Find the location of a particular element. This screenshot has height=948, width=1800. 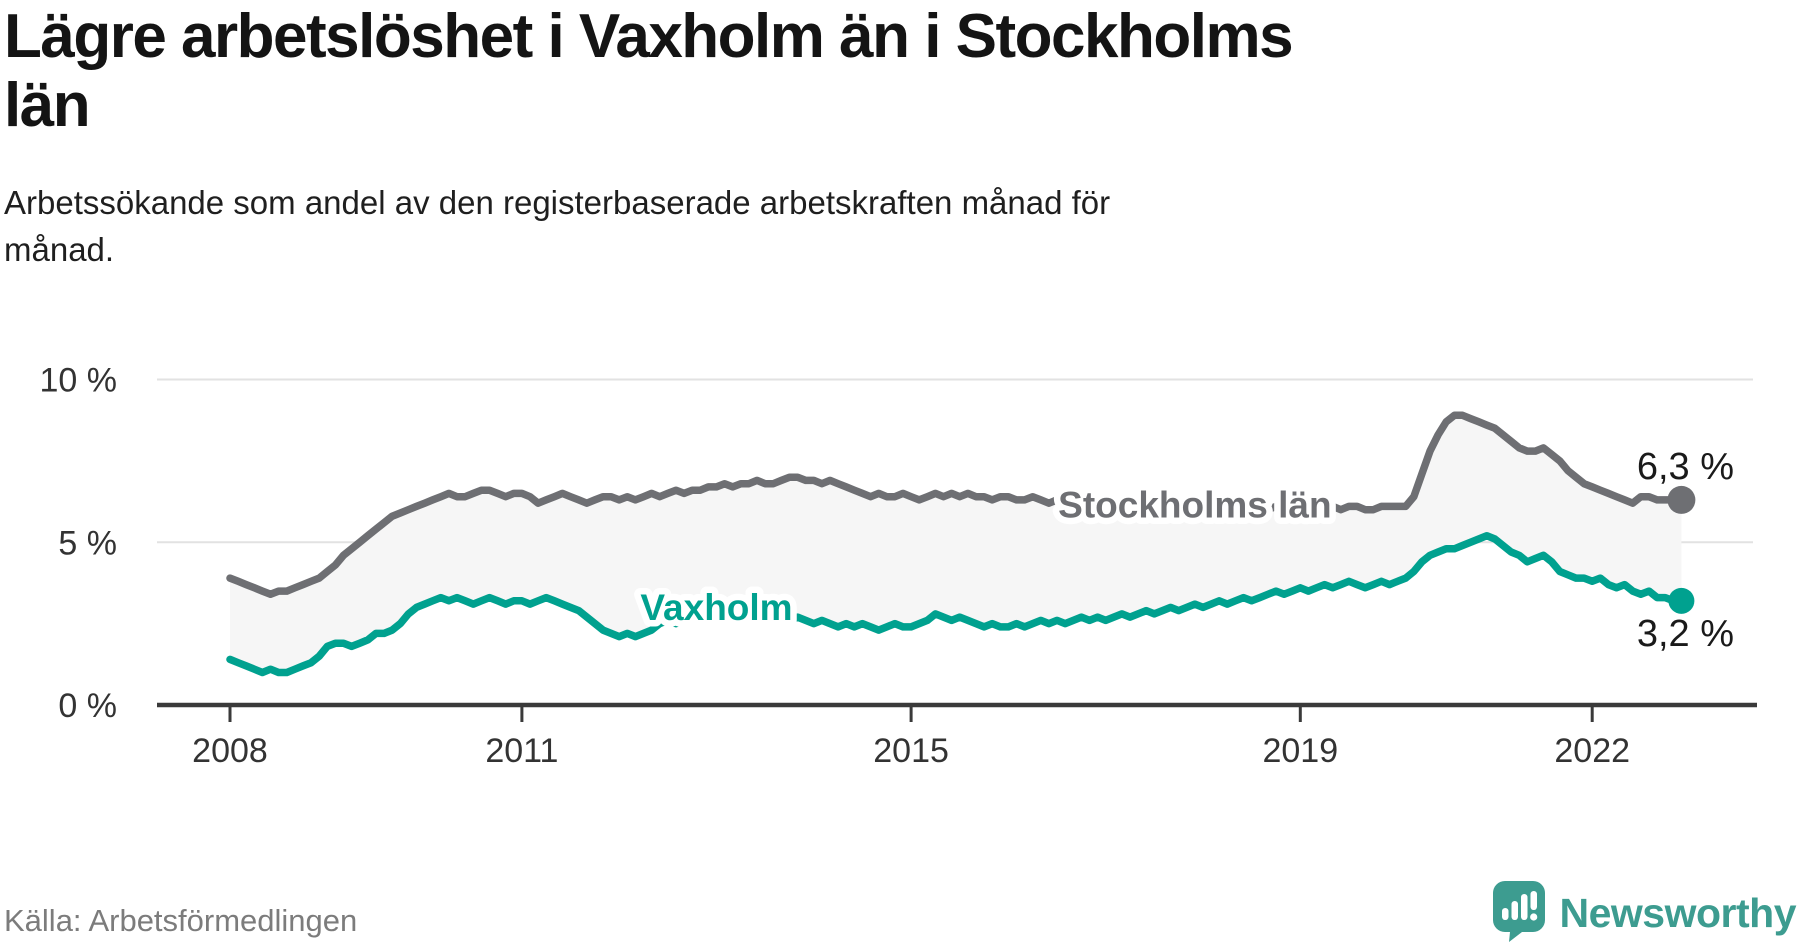

end-dot-stockholms-lan is located at coordinates (1681, 499).